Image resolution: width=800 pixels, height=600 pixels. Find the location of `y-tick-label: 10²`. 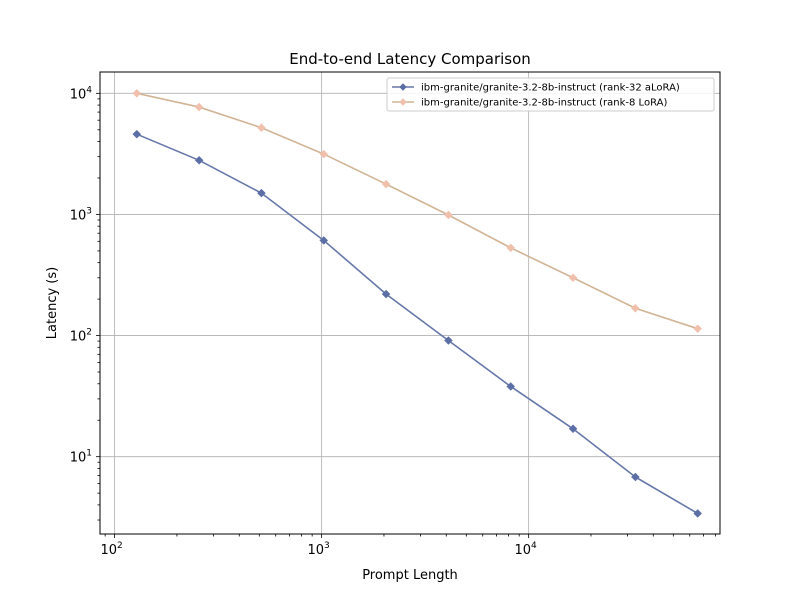

y-tick-label: 10² is located at coordinates (81, 336).